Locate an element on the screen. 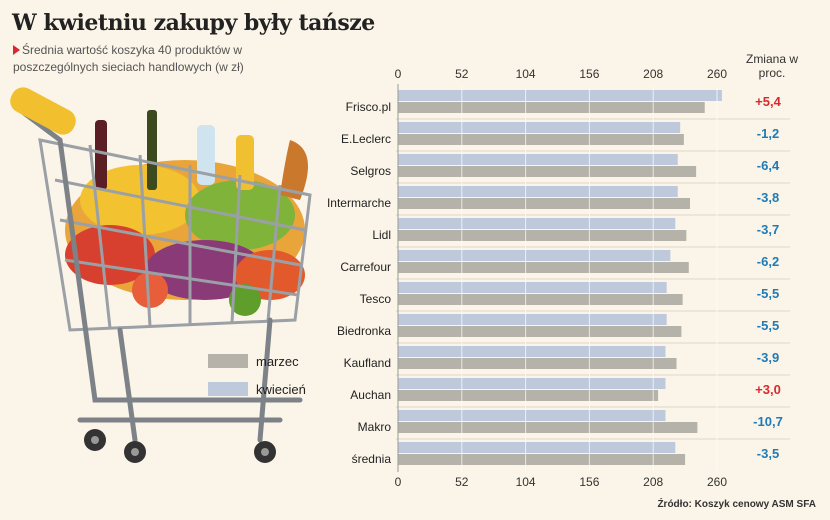 The height and width of the screenshot is (520, 830). legend-item-marzec: marzec is located at coordinates (257, 361).